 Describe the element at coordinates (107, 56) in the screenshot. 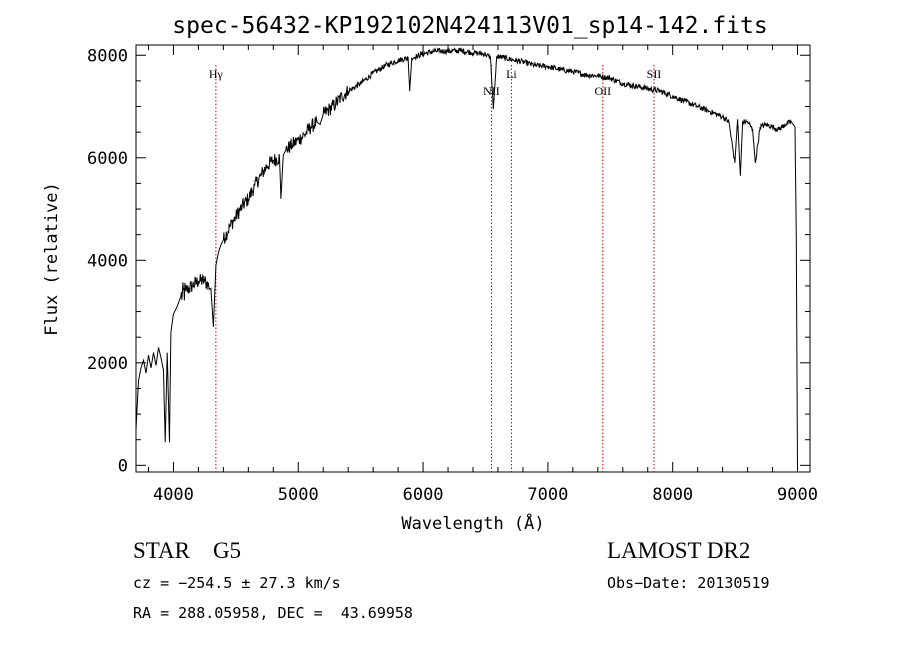

I see `y-tick-label: 8000` at that location.